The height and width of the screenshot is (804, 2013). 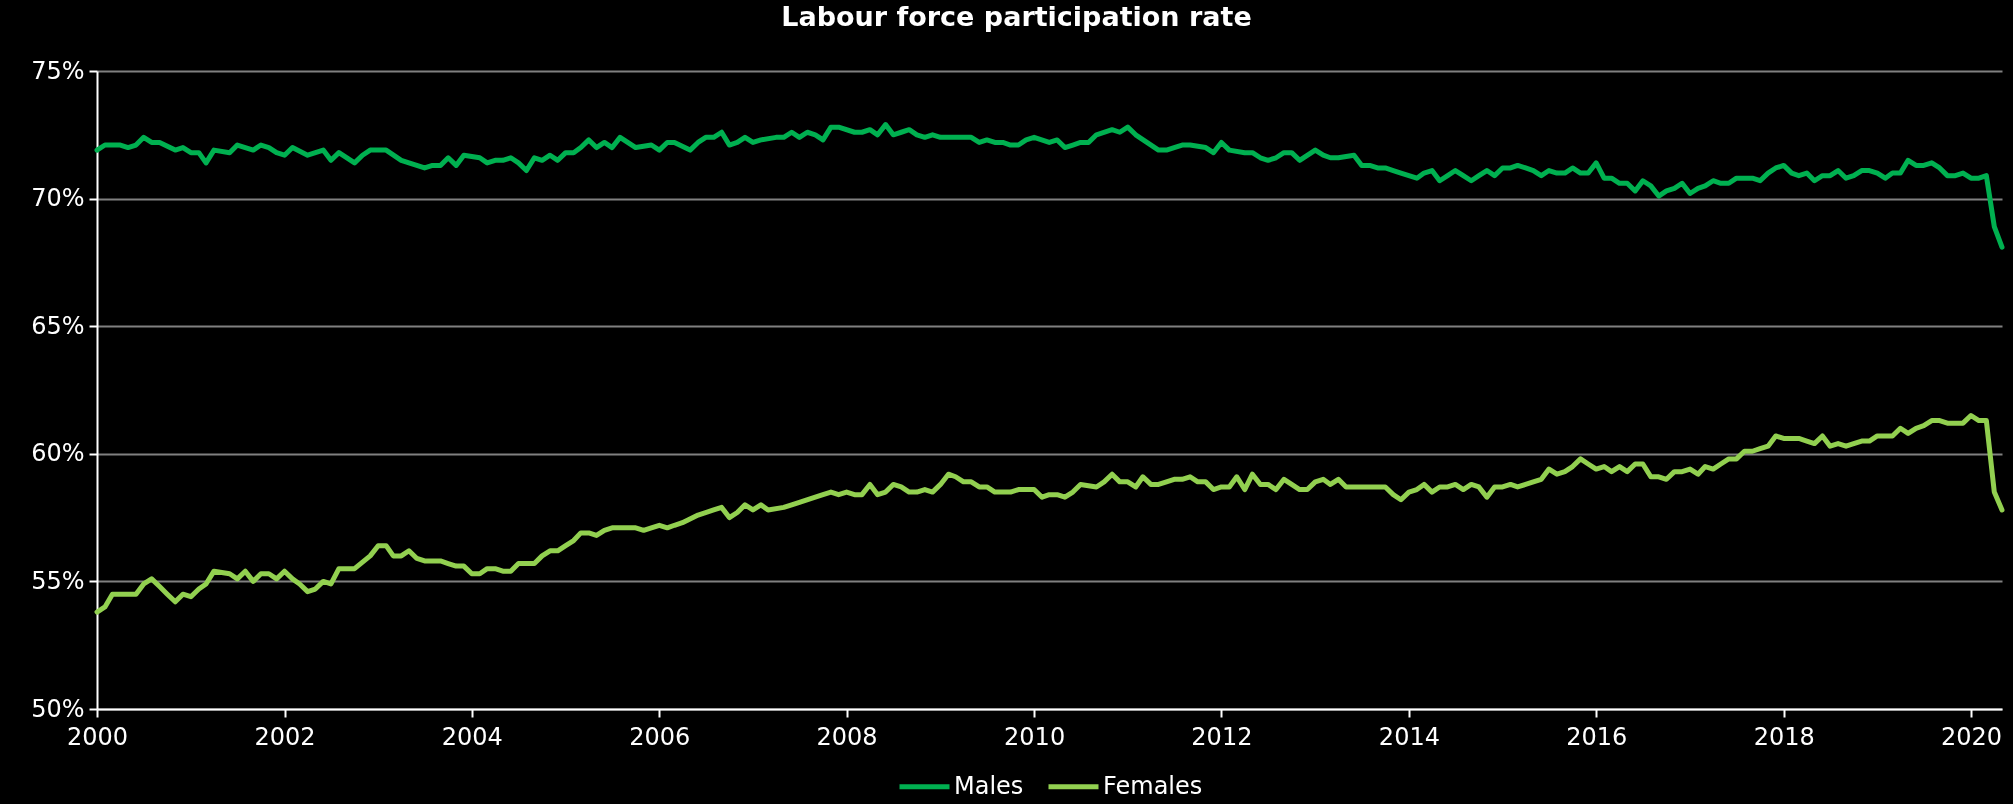 What do you see at coordinates (58, 70) in the screenshot?
I see `y-tick-label: 75%` at bounding box center [58, 70].